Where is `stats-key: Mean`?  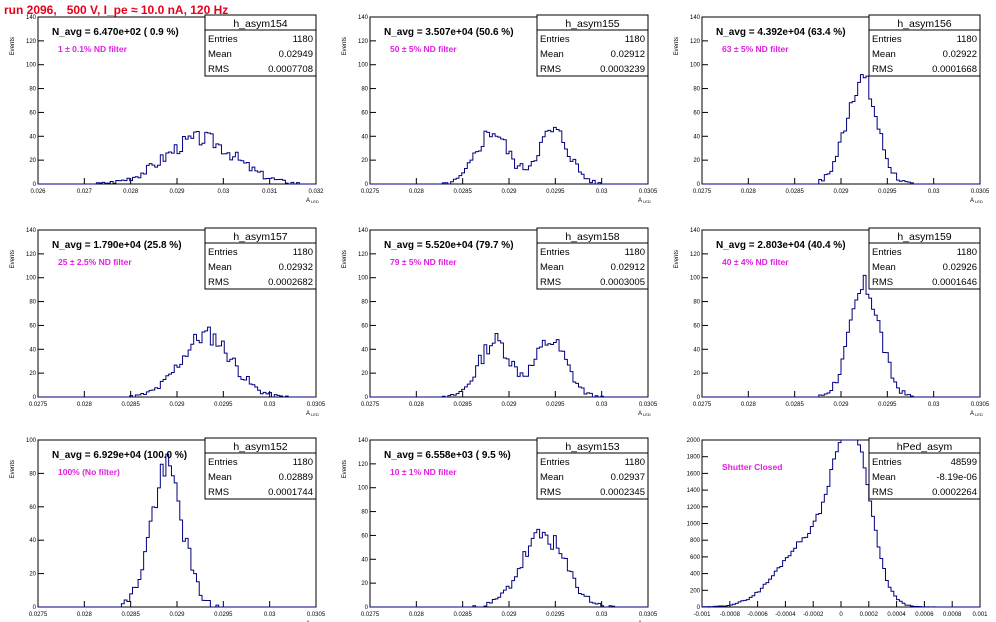 stats-key: Mean is located at coordinates (552, 477).